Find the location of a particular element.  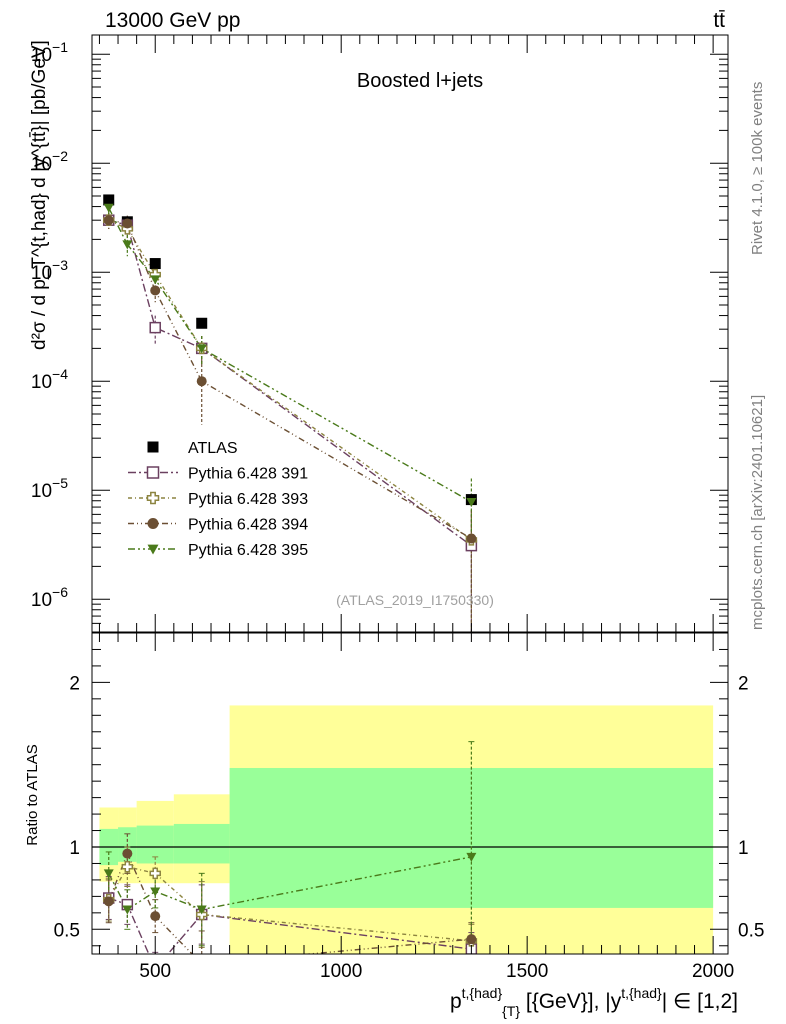

ratio-ylabel: Ratio to ATLAS is located at coordinates (32, 794).